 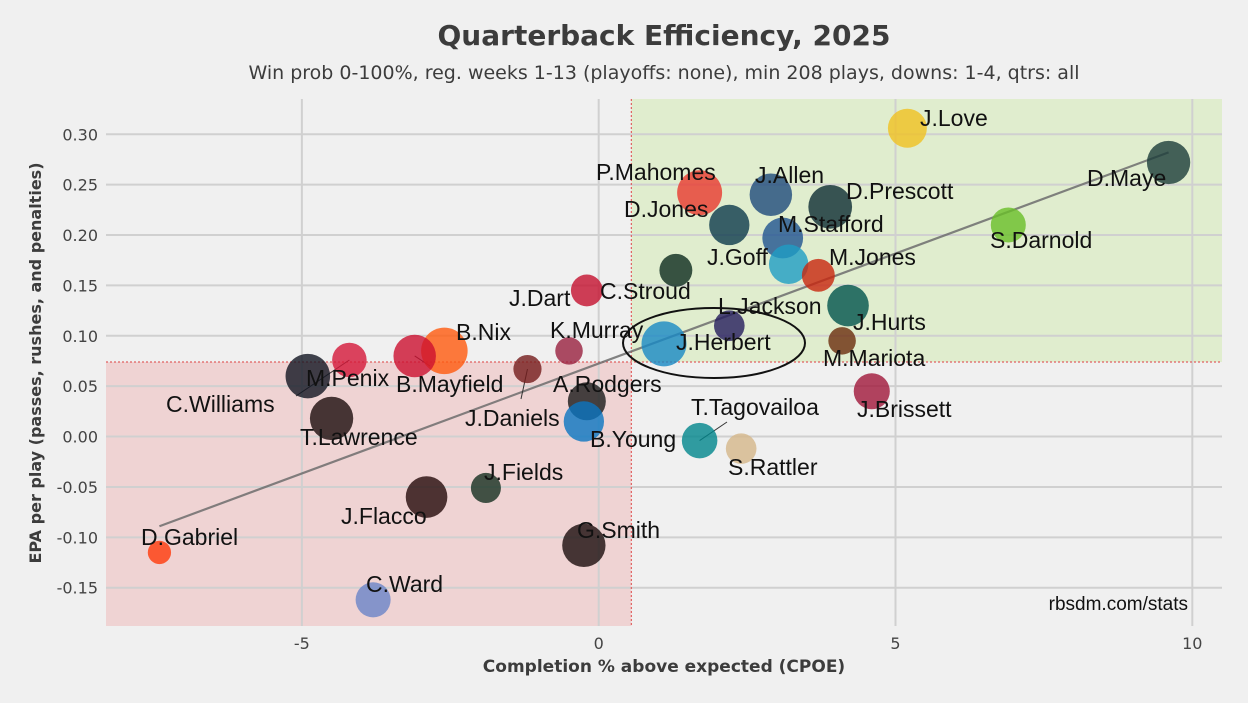 What do you see at coordinates (189, 537) in the screenshot?
I see `label-d-gabriel: D.Gabriel` at bounding box center [189, 537].